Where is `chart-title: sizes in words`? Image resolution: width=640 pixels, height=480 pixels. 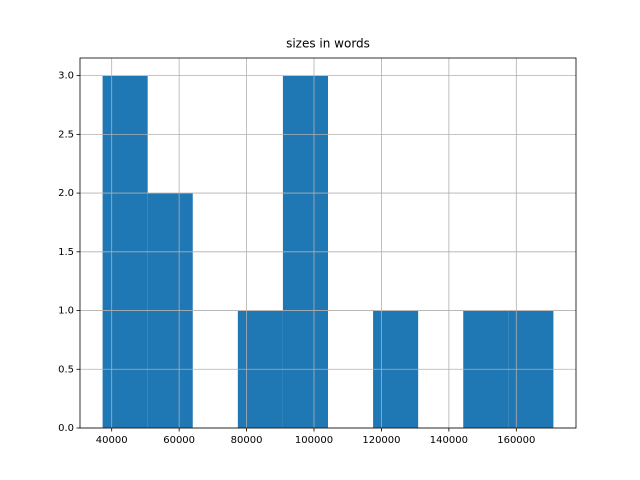 chart-title: sizes in words is located at coordinates (328, 44).